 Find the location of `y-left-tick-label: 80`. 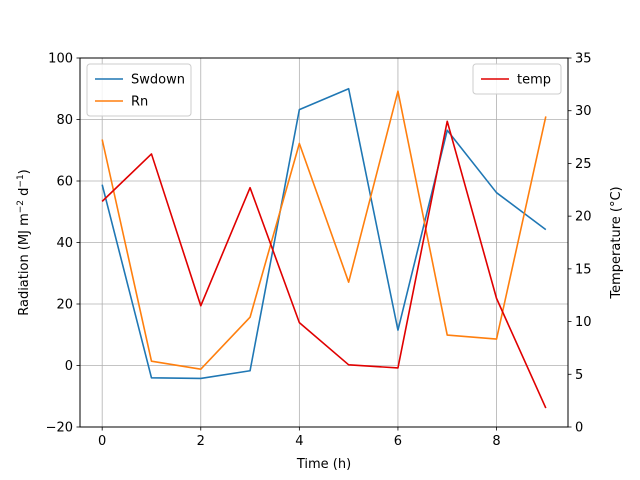

y-left-tick-label: 80 is located at coordinates (64, 120).